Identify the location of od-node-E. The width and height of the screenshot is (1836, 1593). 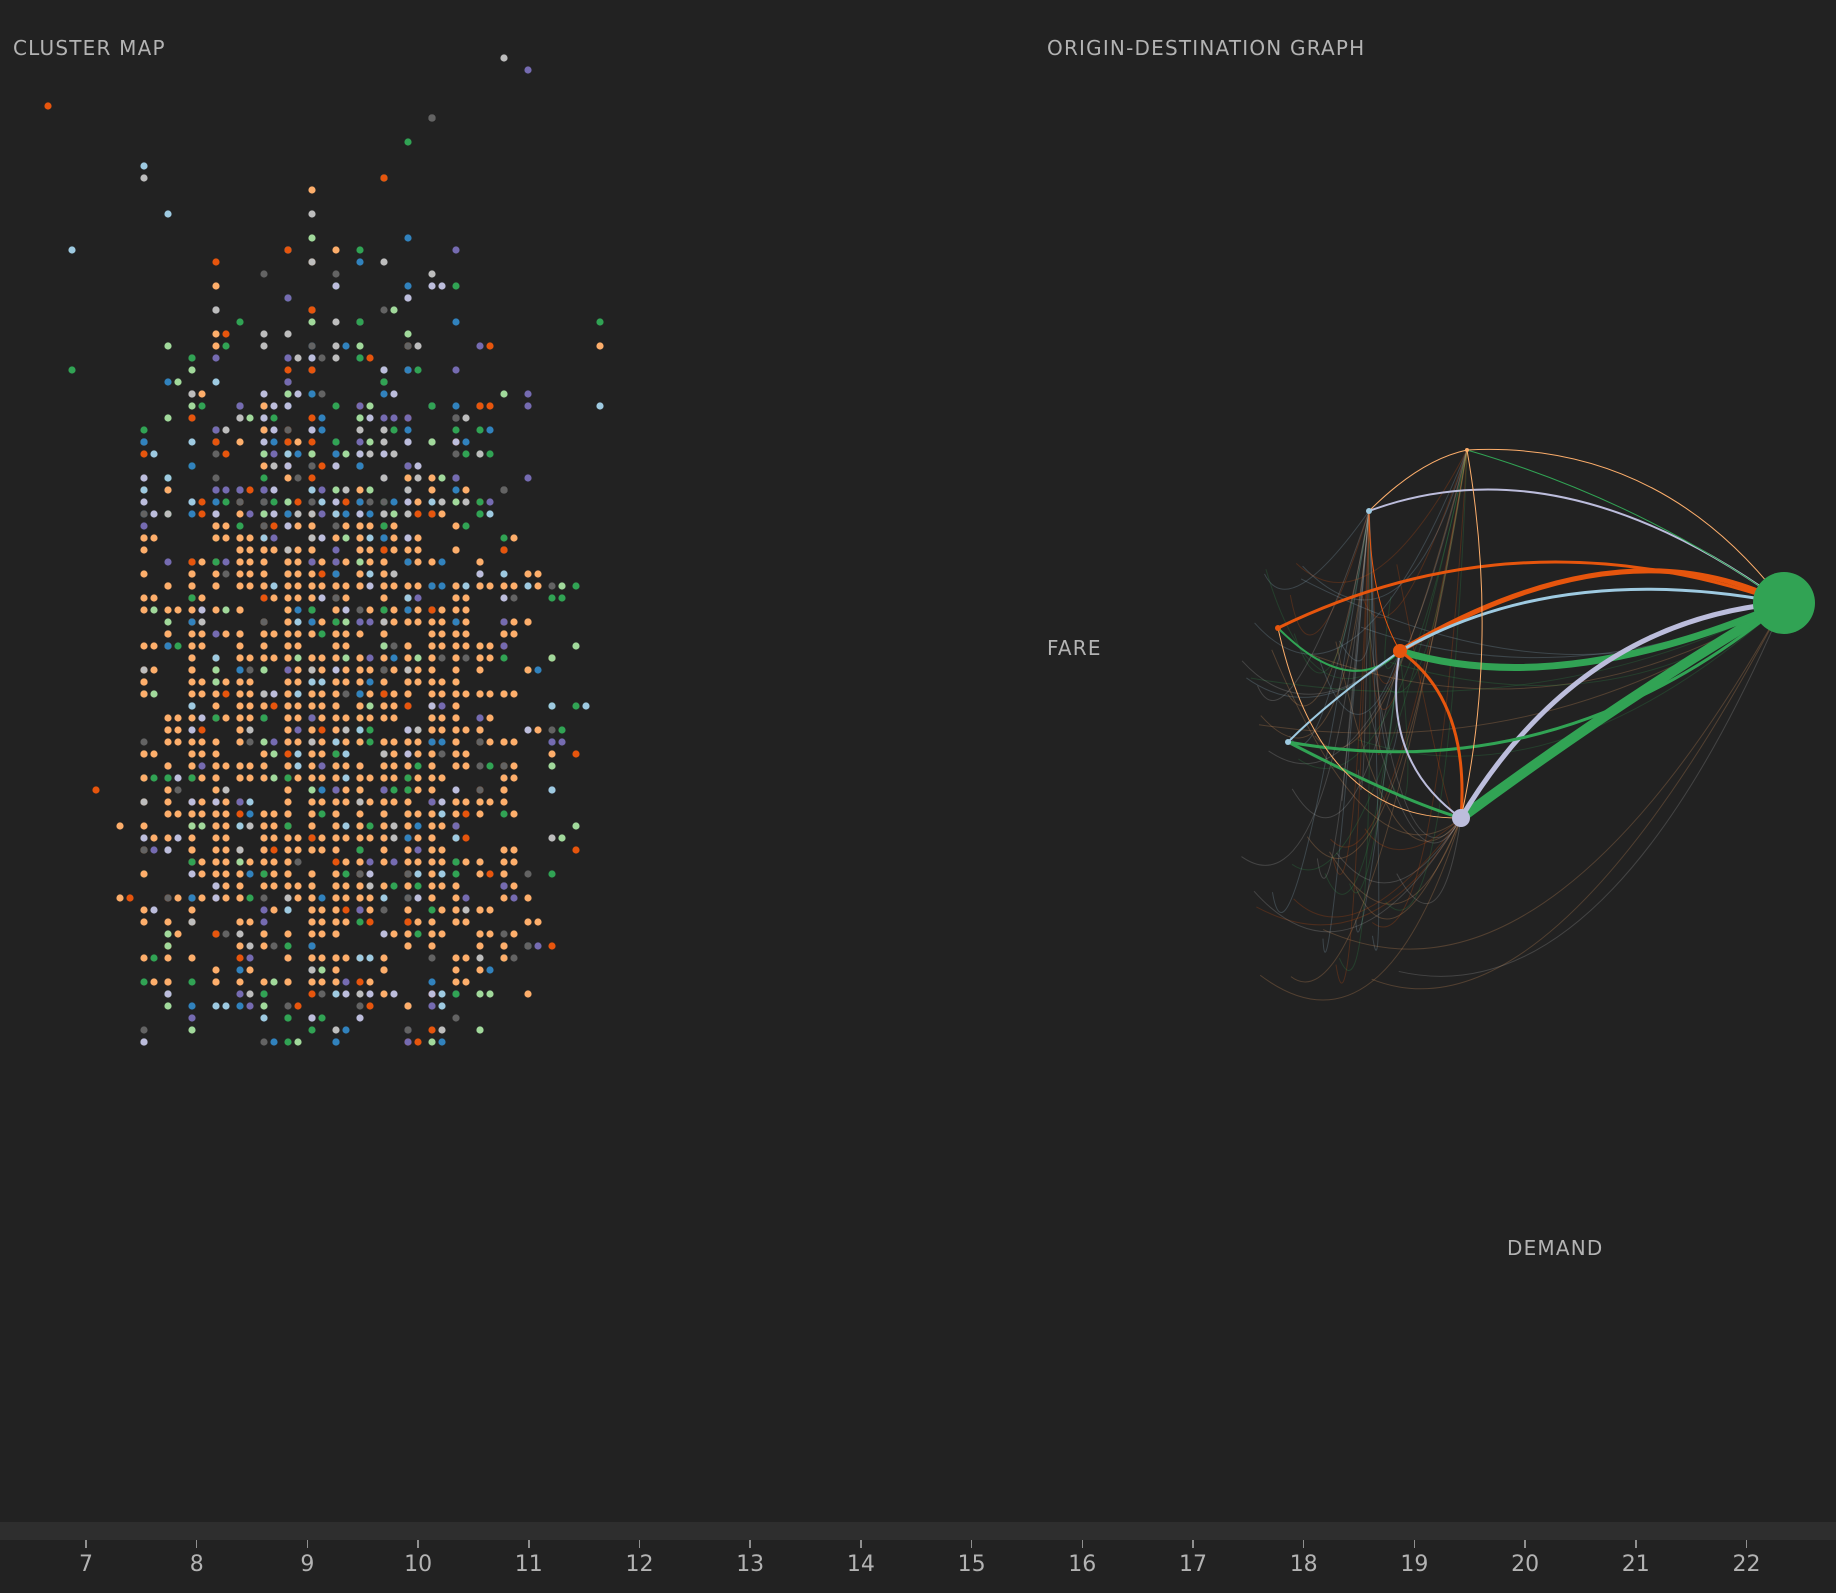
(1288, 742).